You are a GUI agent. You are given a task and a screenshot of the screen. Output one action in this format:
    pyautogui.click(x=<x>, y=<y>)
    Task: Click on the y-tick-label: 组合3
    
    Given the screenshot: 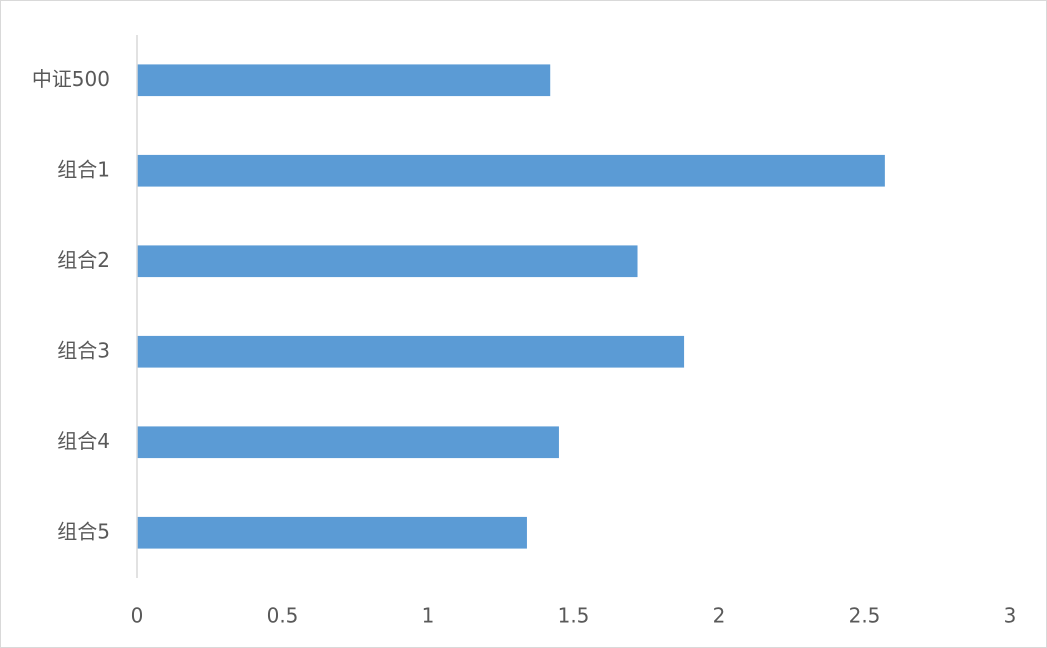 What is the action you would take?
    pyautogui.click(x=83, y=350)
    